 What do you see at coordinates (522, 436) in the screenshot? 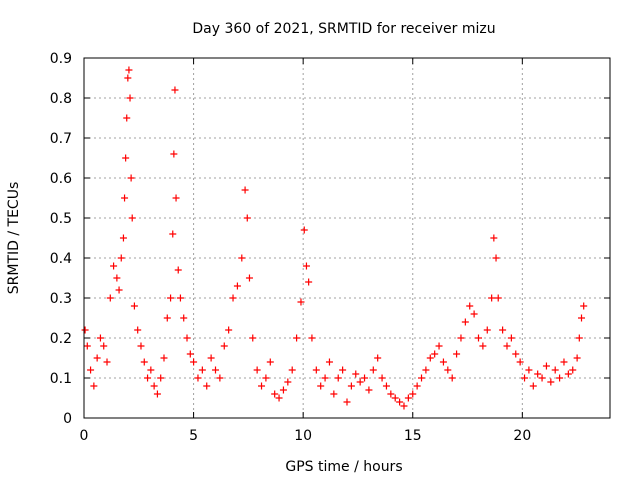
I see `x-tick-label: 20` at bounding box center [522, 436].